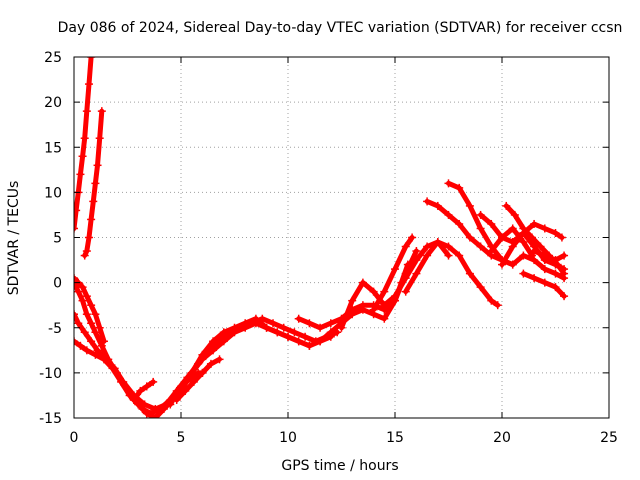 Image resolution: width=640 pixels, height=480 pixels. I want to click on y-tick-label: 0, so click(57, 284).